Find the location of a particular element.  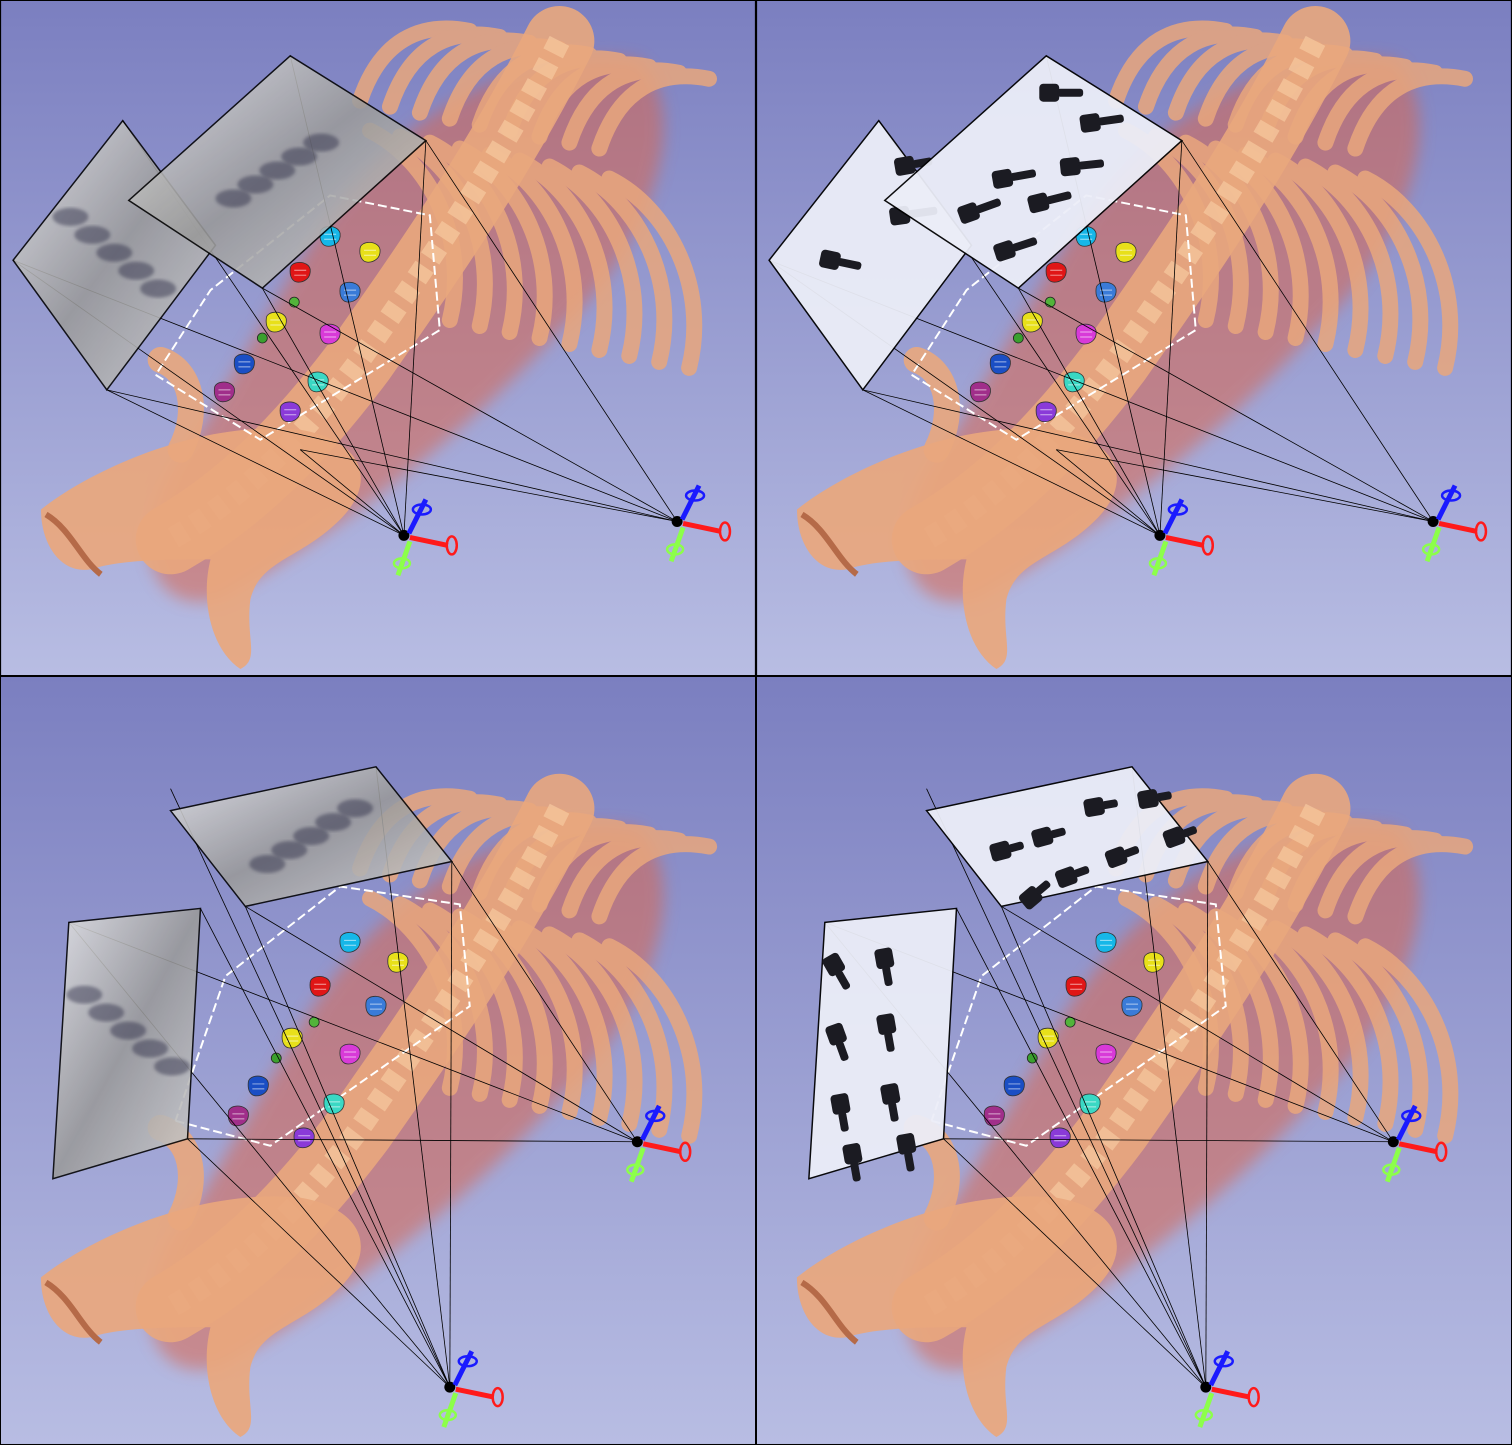

pedicle-markers is located at coordinates (1074, 1040).